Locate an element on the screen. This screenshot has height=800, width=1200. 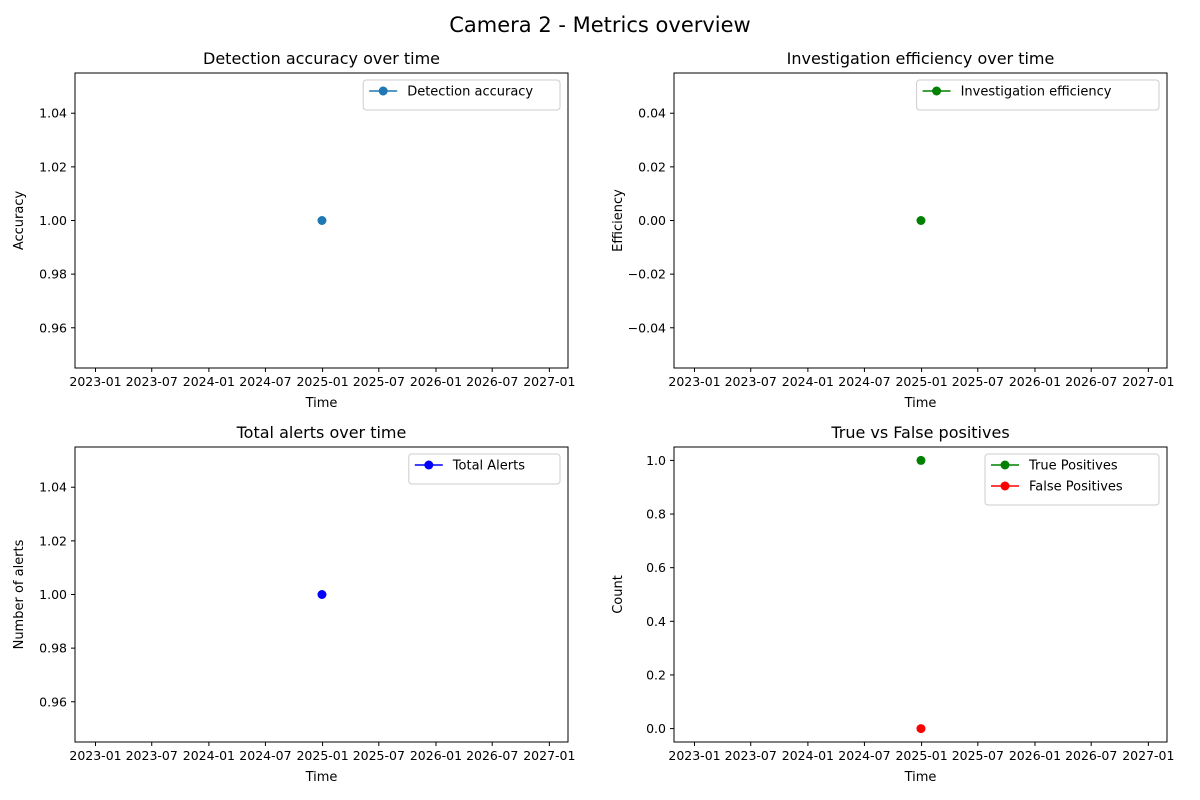
y-tick-label: 0.8 is located at coordinates (656, 514).